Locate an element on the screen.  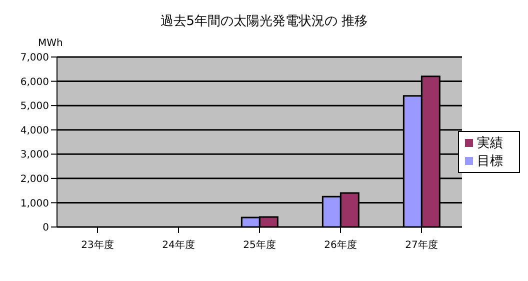
y-tick-label: 2,000 is located at coordinates (34, 179).